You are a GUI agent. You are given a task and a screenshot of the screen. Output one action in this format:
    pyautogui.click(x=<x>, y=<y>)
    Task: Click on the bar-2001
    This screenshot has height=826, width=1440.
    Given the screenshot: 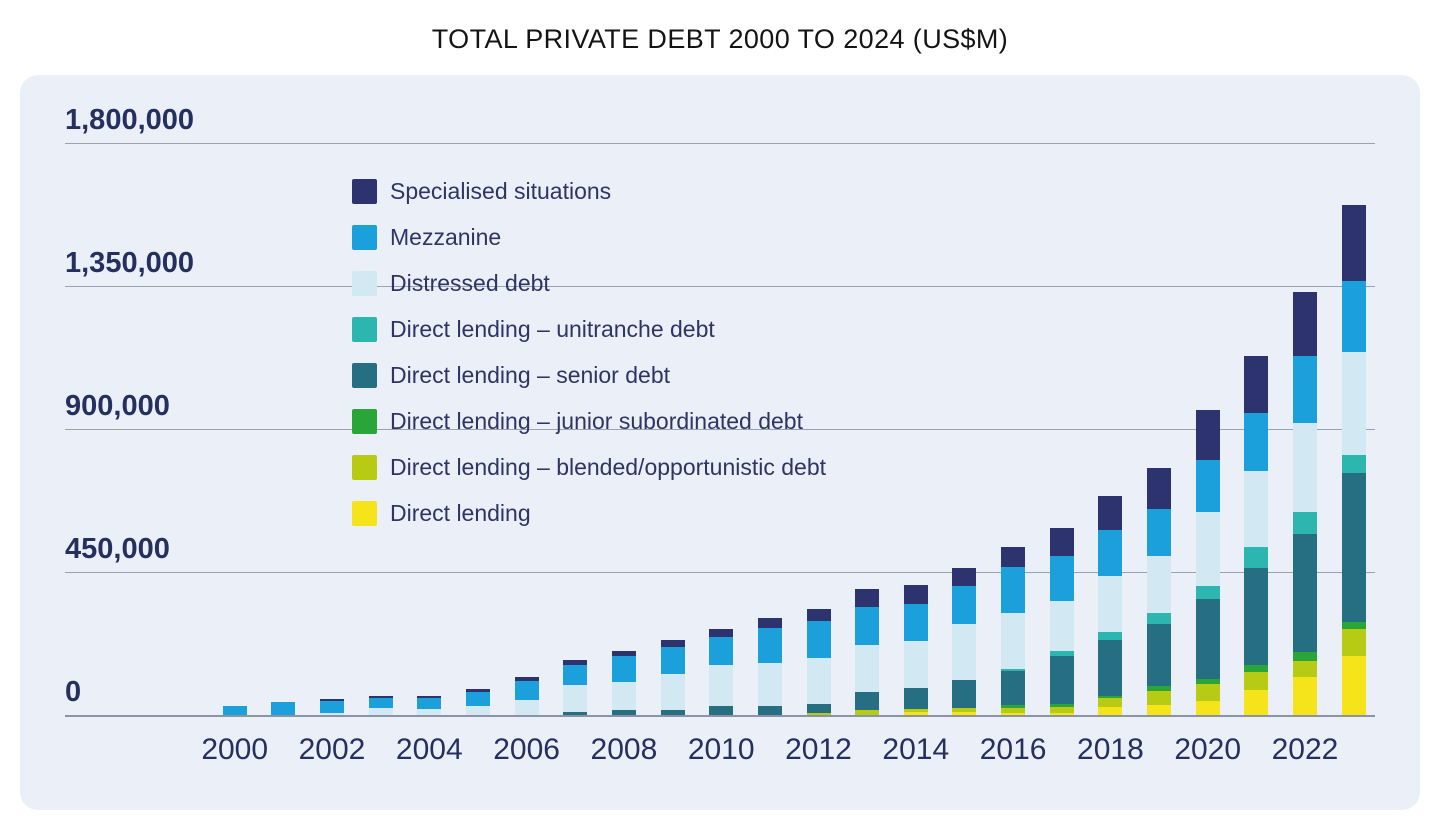 What is the action you would take?
    pyautogui.click(x=283, y=708)
    